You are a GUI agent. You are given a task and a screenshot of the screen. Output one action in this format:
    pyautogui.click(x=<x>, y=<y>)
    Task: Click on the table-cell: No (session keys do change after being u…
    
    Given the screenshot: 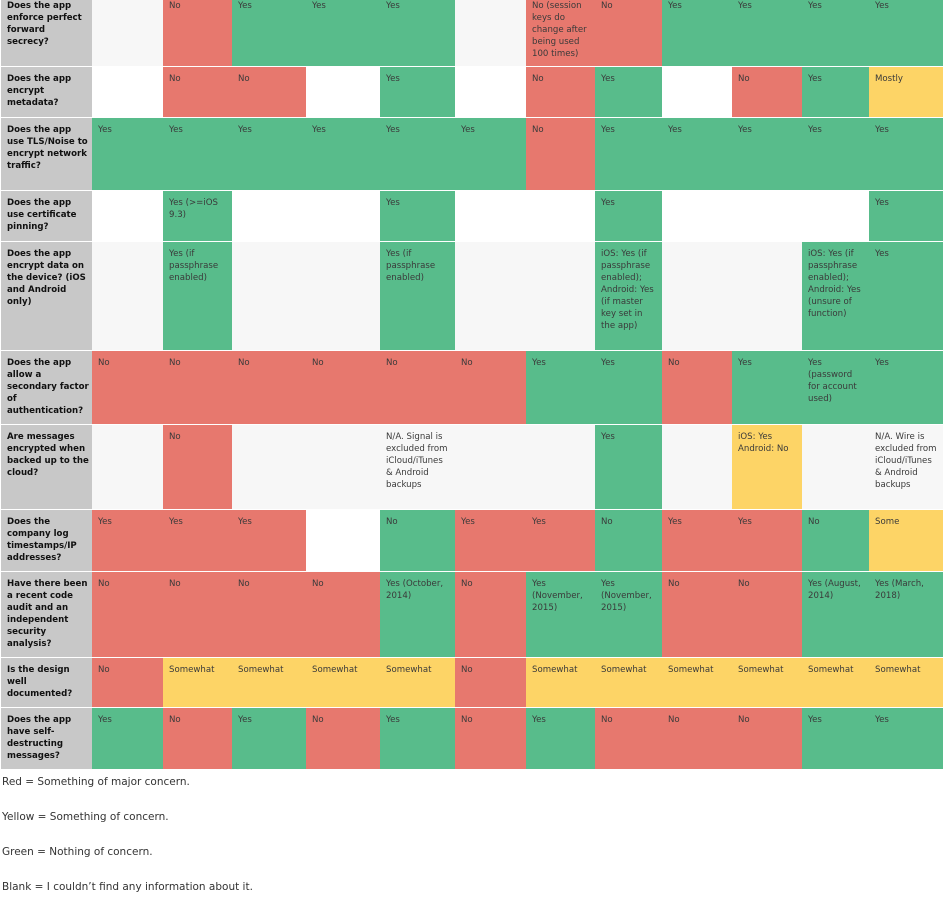 What is the action you would take?
    pyautogui.click(x=560, y=33)
    